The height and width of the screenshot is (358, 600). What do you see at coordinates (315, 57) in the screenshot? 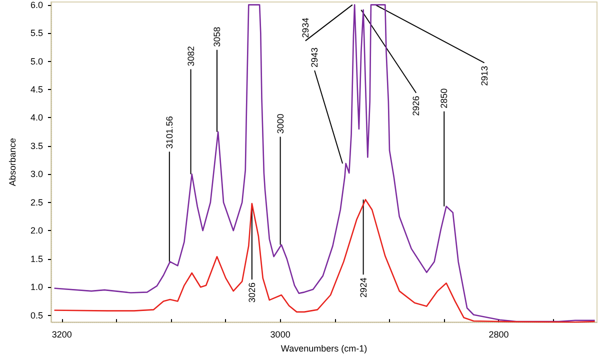
I see `annotation: 2943` at bounding box center [315, 57].